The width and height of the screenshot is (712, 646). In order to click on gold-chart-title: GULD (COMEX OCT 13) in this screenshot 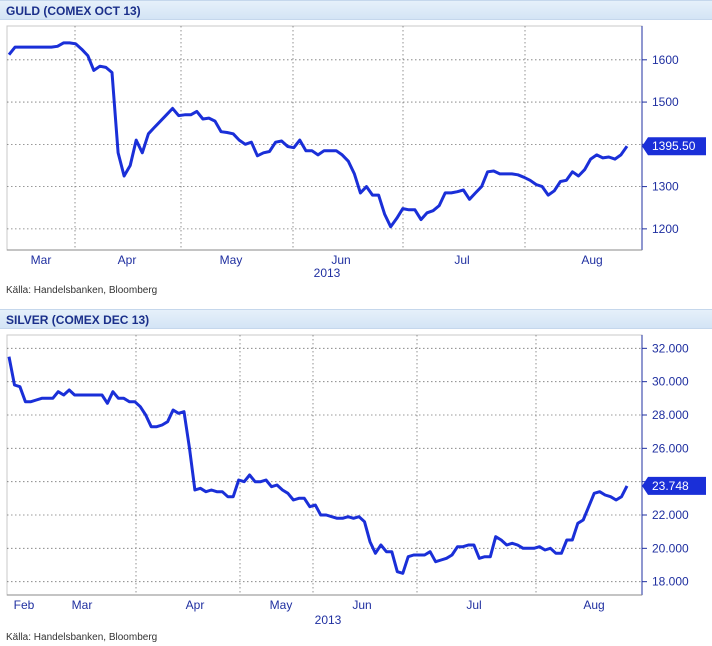, I will do `click(73, 11)`.